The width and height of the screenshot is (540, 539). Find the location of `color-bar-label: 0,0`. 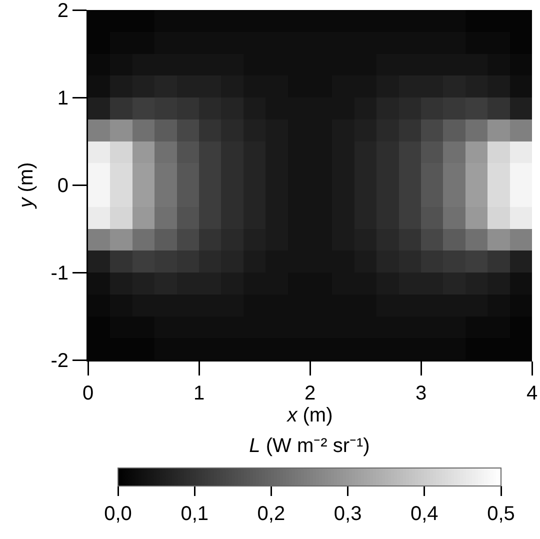

color-bar-label: 0,0 is located at coordinates (118, 514).